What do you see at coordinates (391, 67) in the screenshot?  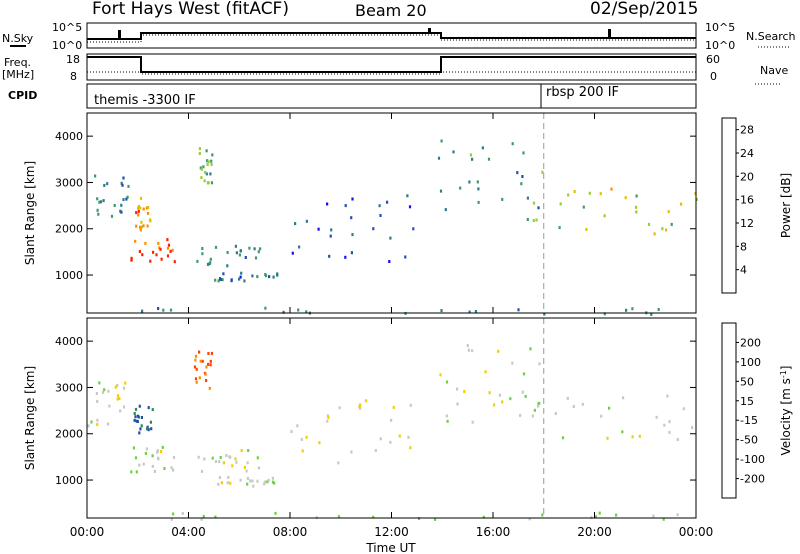 I see `freq-panel` at bounding box center [391, 67].